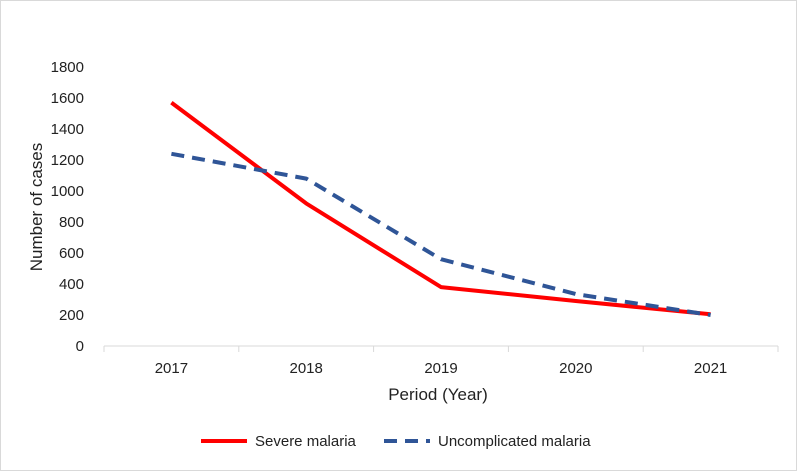  Describe the element at coordinates (514, 441) in the screenshot. I see `legend-label: Uncomplicated malaria` at that location.